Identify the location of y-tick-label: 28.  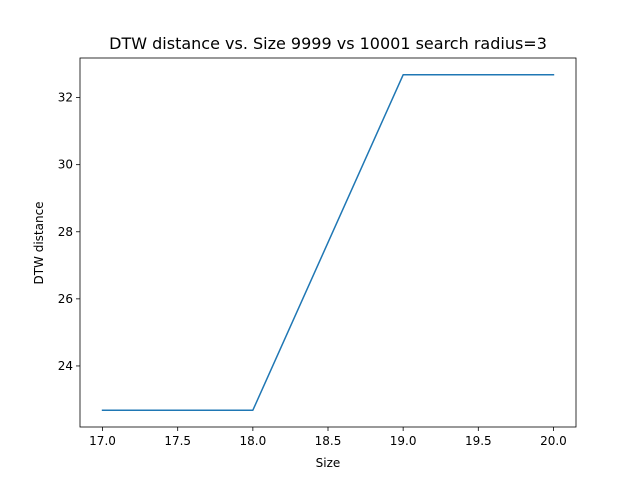
(65, 232).